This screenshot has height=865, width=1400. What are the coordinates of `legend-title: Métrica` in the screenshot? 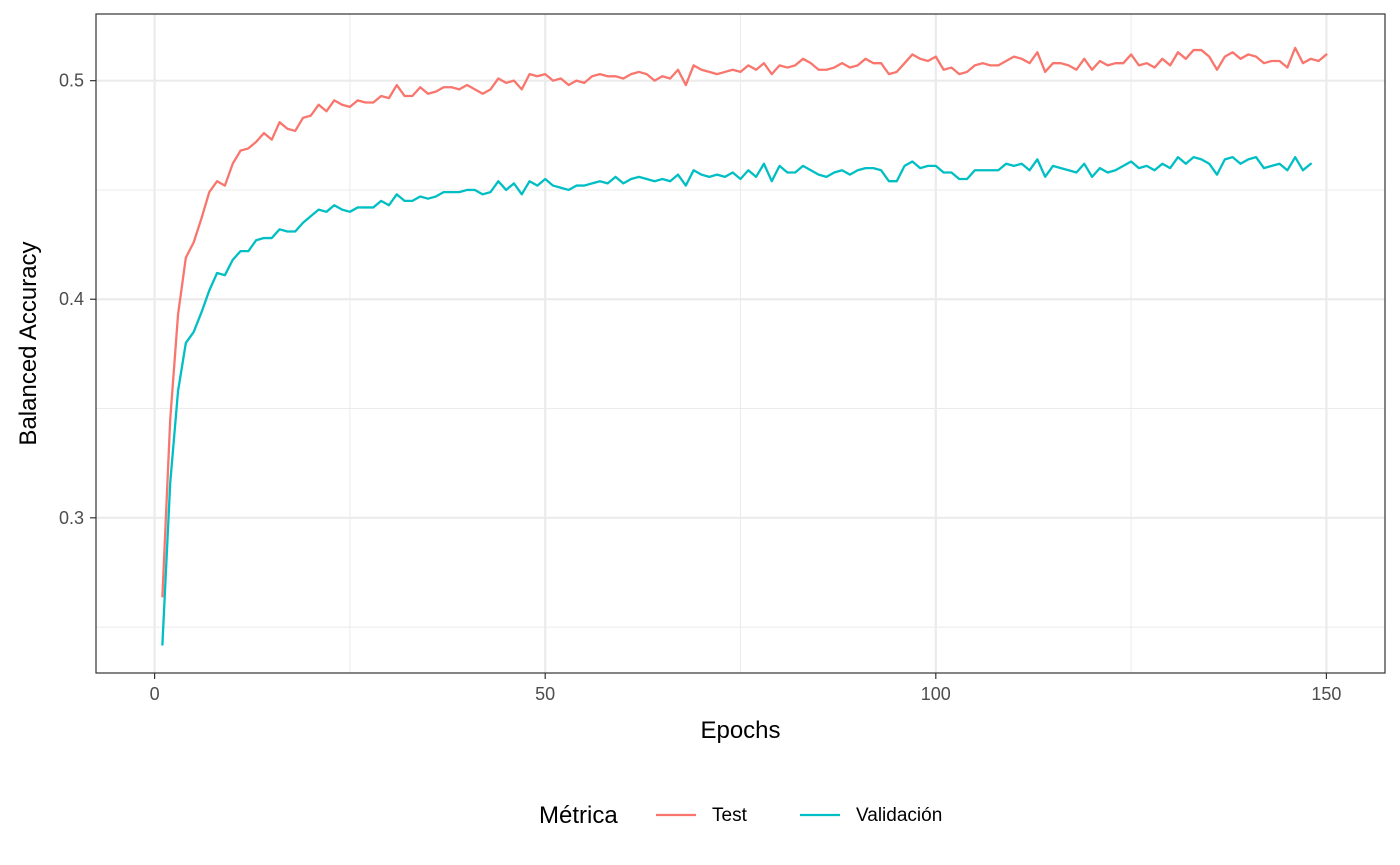 It's located at (578, 815).